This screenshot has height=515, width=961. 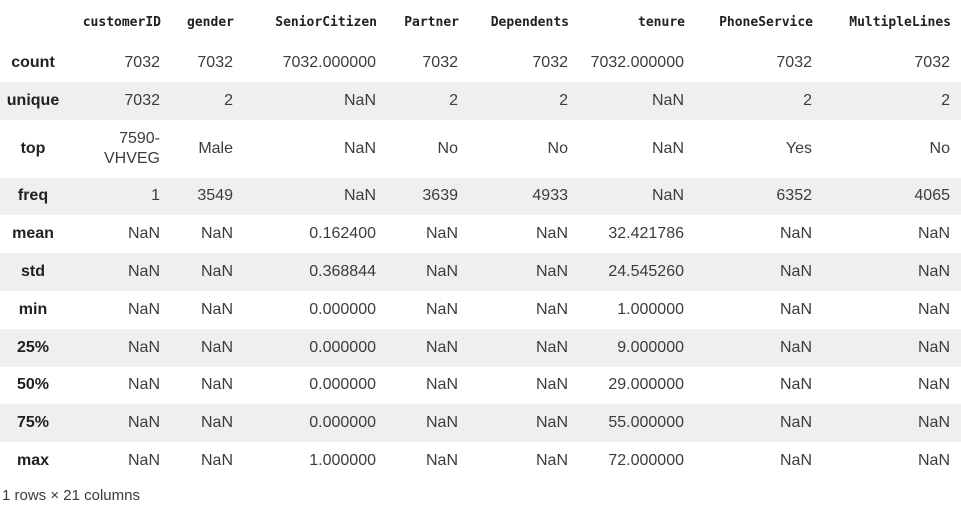 What do you see at coordinates (131, 148) in the screenshot?
I see `table-cell: 7590-VHVEG` at bounding box center [131, 148].